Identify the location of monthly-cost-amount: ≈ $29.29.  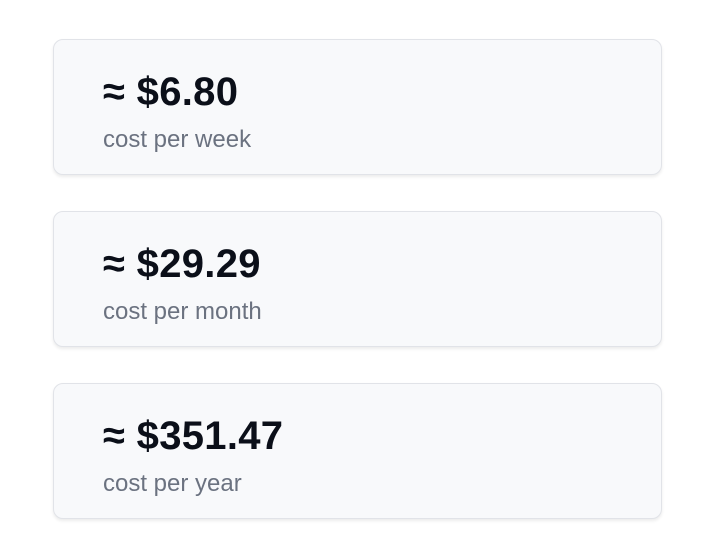
(182, 264).